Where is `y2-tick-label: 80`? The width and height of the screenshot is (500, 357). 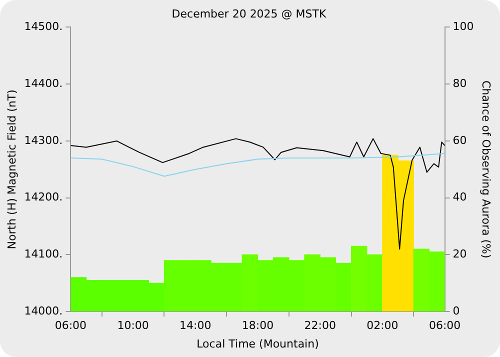 y2-tick-label: 80 is located at coordinates (459, 83).